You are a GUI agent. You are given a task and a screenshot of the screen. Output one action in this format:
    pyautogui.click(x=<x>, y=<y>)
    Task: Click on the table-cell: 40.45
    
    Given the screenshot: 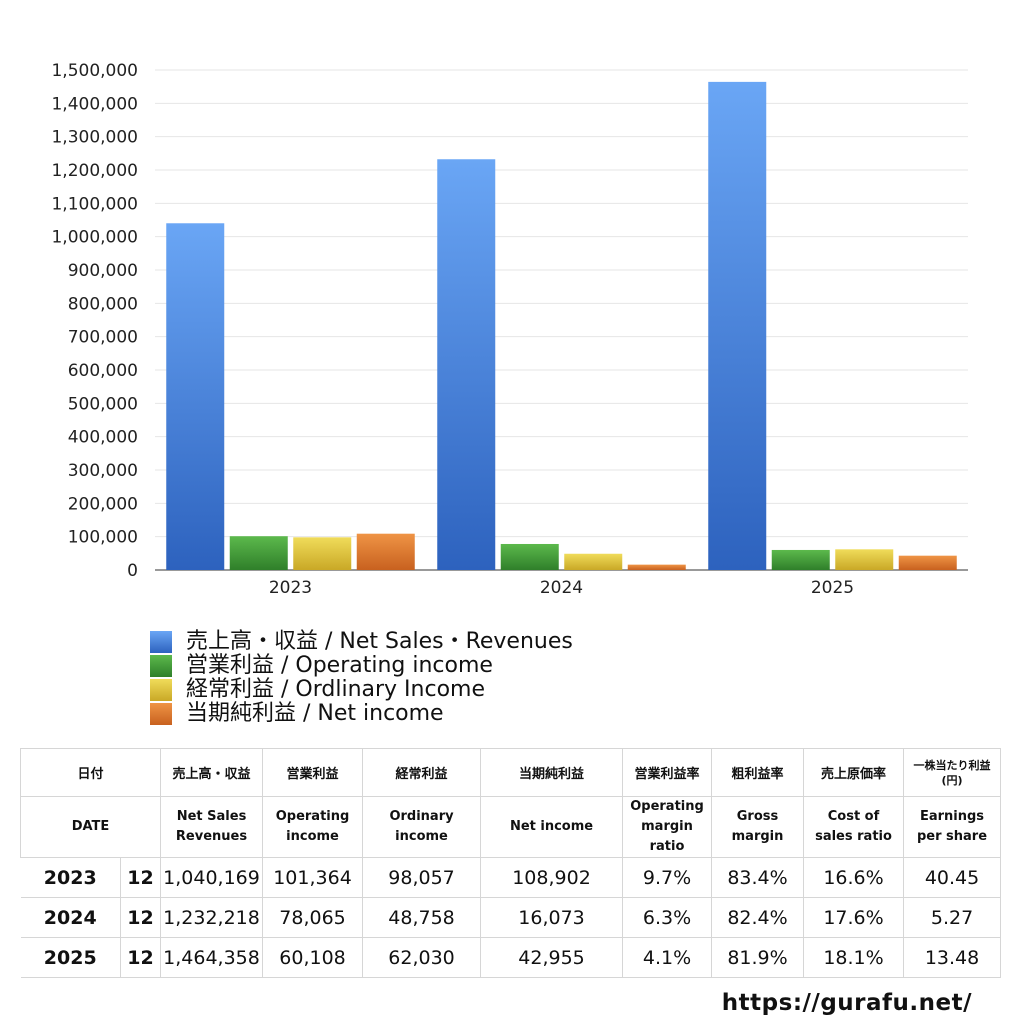 What is the action you would take?
    pyautogui.click(x=952, y=877)
    